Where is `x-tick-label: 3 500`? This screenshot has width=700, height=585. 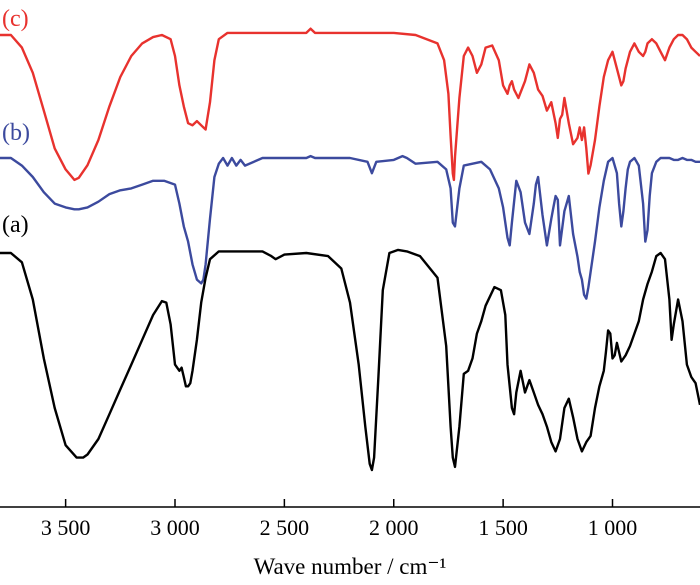
x-tick-label: 3 500 is located at coordinates (66, 527).